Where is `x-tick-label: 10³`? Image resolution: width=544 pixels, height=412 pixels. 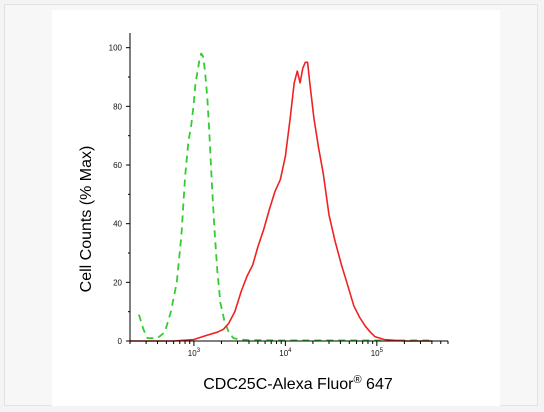 x-tick-label: 10³ is located at coordinates (194, 353).